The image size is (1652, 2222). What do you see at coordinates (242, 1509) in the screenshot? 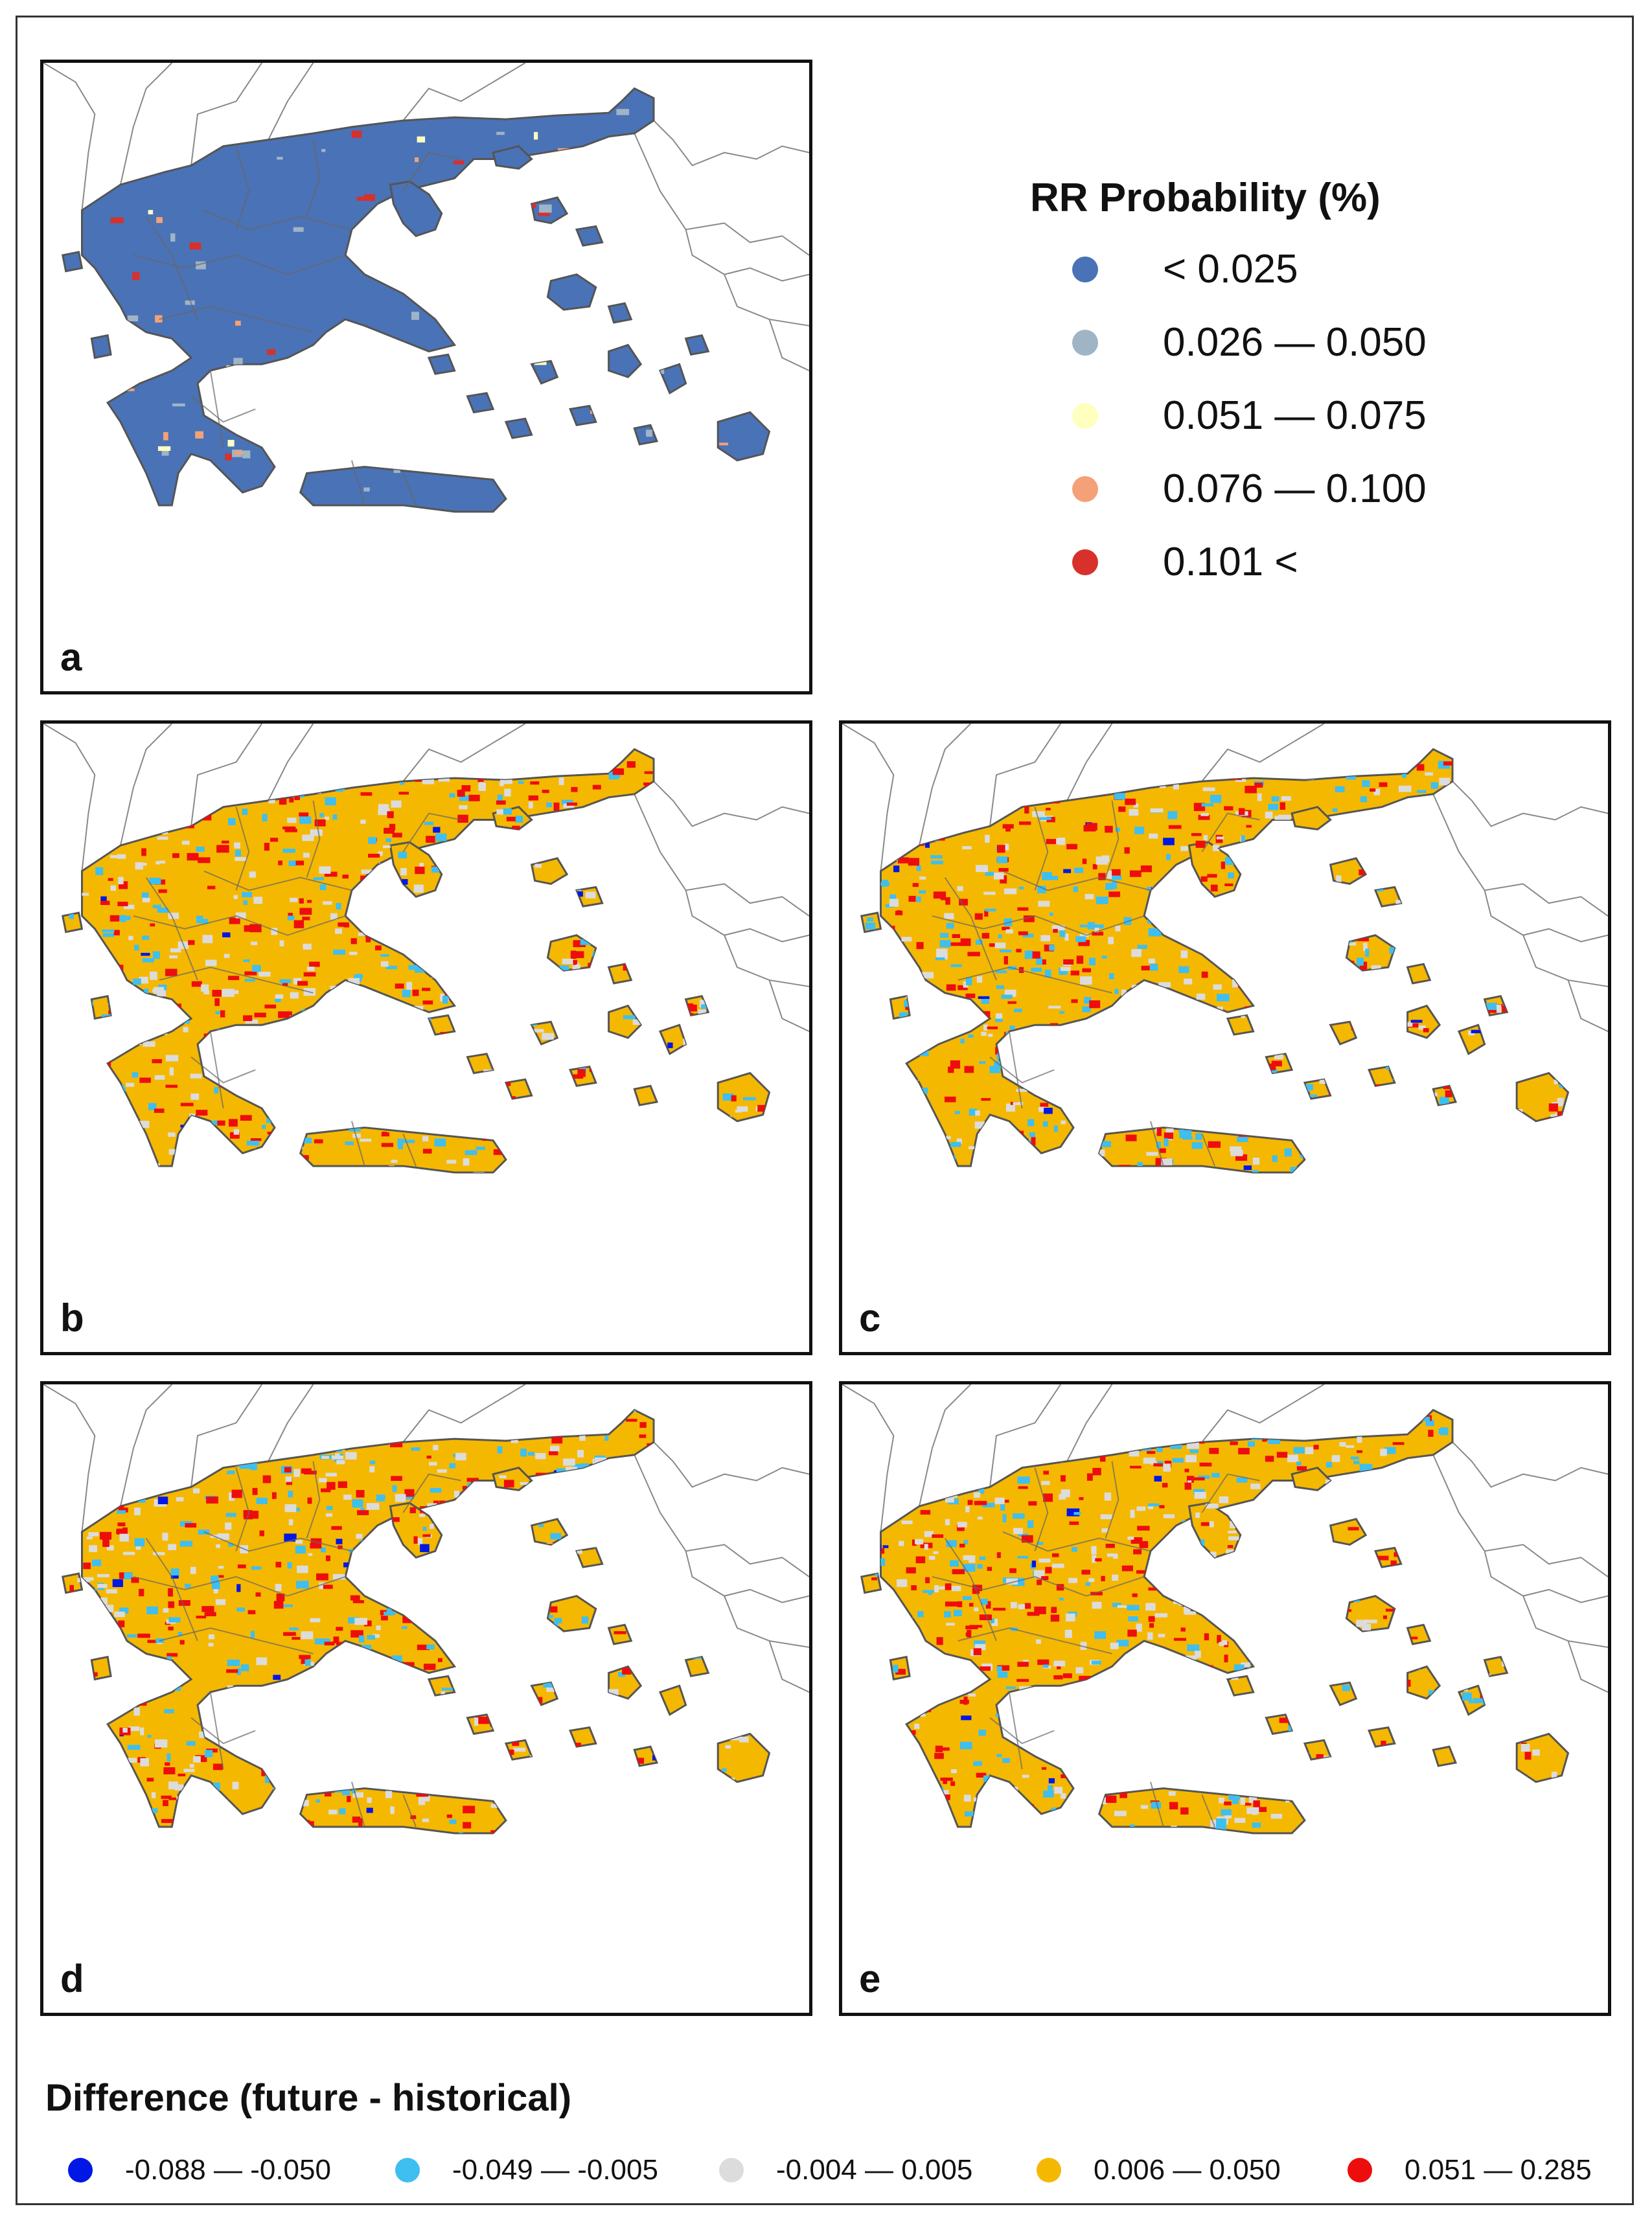
I see `region-boundary` at bounding box center [242, 1509].